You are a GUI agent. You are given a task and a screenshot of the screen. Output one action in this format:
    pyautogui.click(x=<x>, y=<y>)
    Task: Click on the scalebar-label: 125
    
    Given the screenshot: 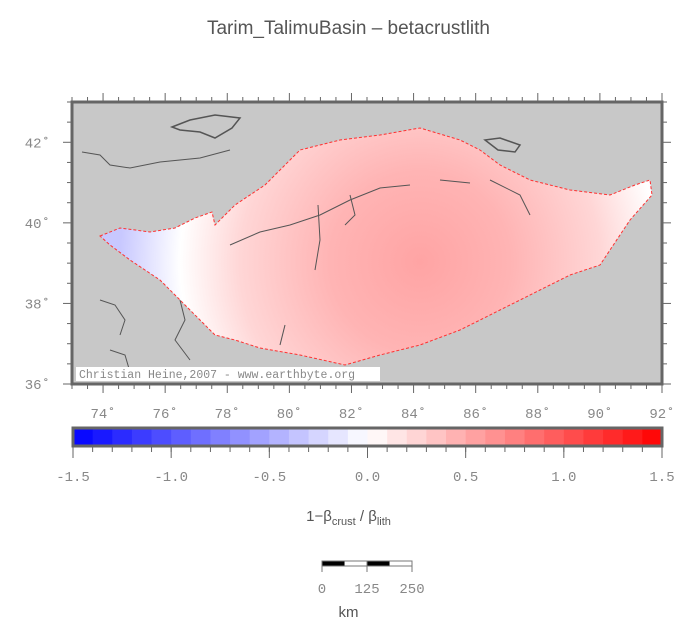 What is the action you would take?
    pyautogui.click(x=366, y=590)
    